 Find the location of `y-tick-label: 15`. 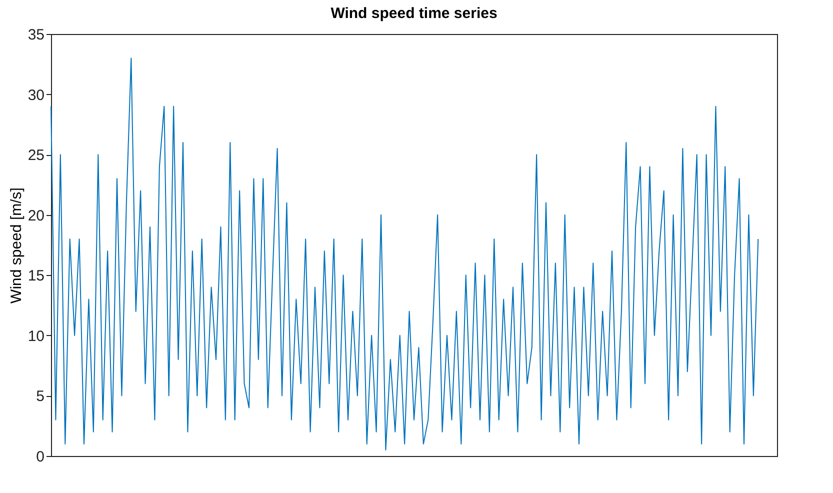

y-tick-label: 15 is located at coordinates (36, 276).